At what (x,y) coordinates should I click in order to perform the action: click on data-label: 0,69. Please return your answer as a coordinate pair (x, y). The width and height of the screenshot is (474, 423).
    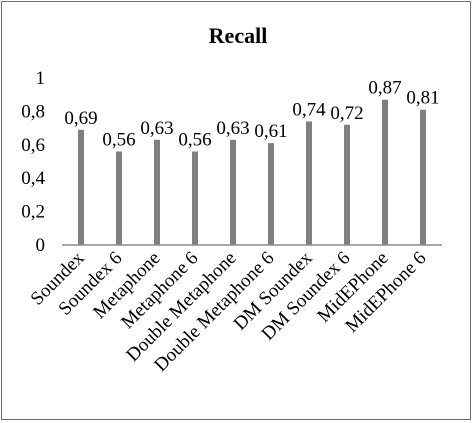
    Looking at the image, I should click on (80, 118).